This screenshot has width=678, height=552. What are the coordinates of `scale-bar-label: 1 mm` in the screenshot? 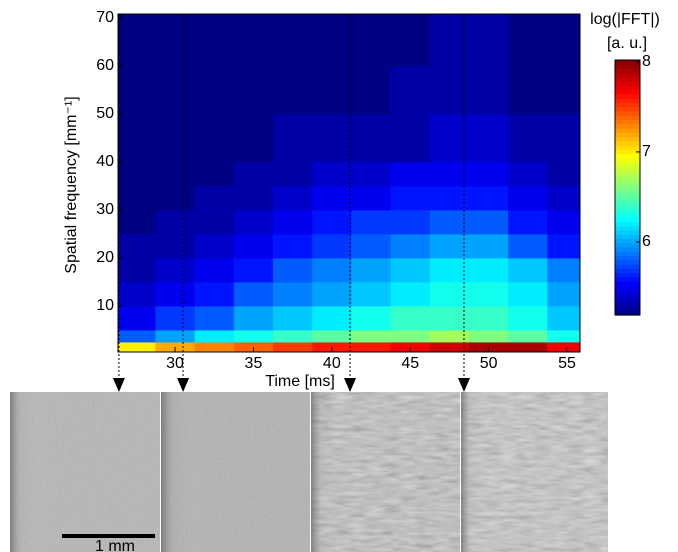 It's located at (115, 545).